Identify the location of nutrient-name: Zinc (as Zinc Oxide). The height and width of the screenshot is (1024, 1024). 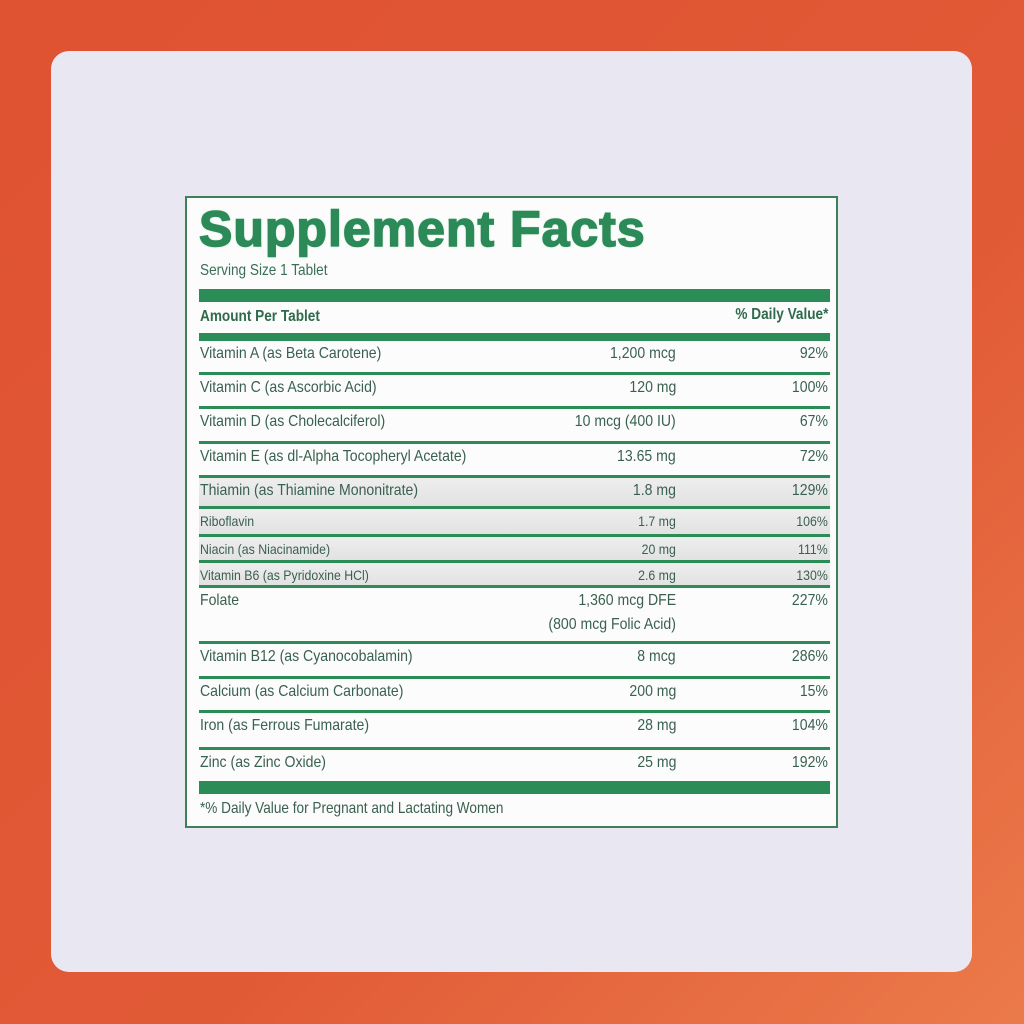
(263, 762).